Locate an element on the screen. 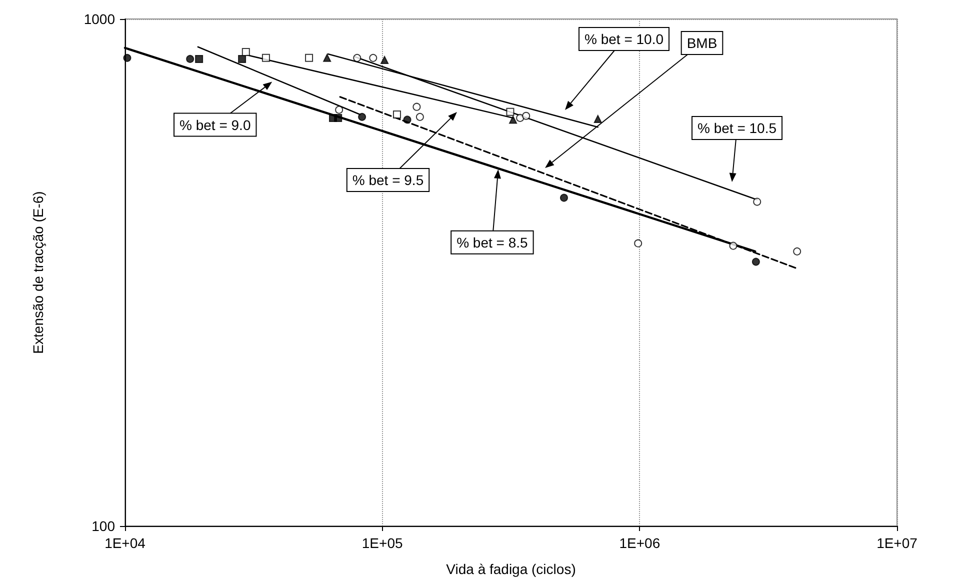 This screenshot has width=959, height=581. annotation: % bet = 10.5 is located at coordinates (737, 128).